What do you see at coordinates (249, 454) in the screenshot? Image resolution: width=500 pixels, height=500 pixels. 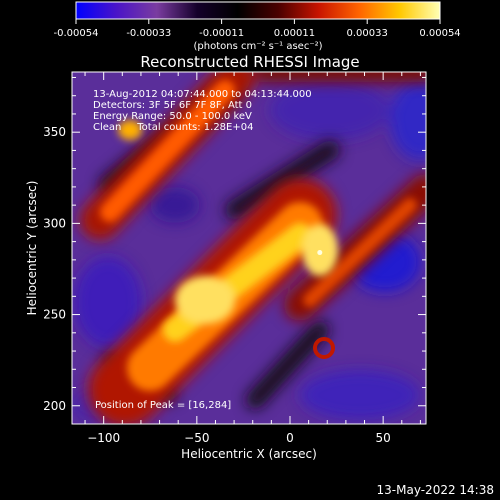 I see `x-axis-label: Heliocentric X (arcsec)` at bounding box center [249, 454].